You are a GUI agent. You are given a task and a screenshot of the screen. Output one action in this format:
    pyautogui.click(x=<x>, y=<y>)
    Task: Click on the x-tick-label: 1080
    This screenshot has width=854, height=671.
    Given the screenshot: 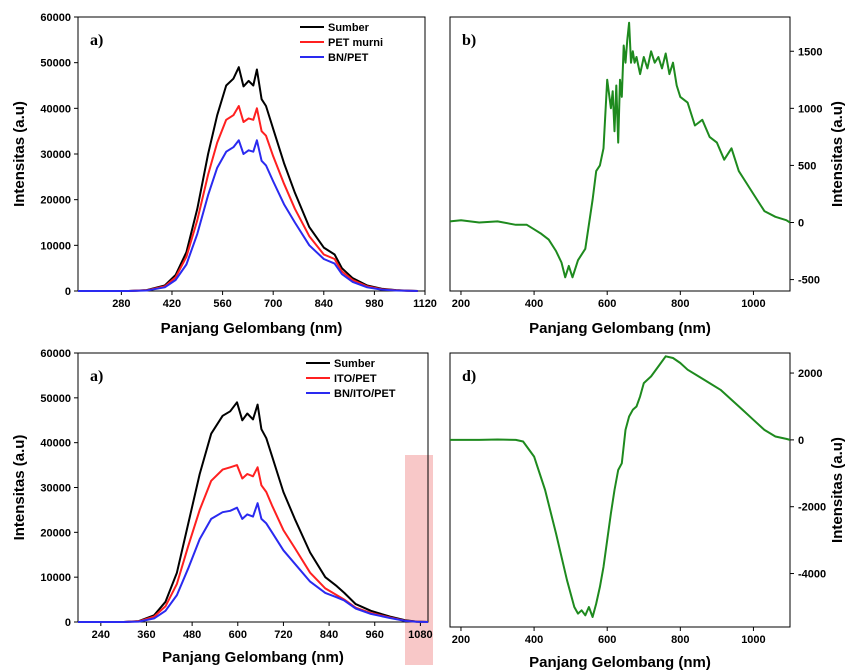 What is the action you would take?
    pyautogui.click(x=420, y=635)
    